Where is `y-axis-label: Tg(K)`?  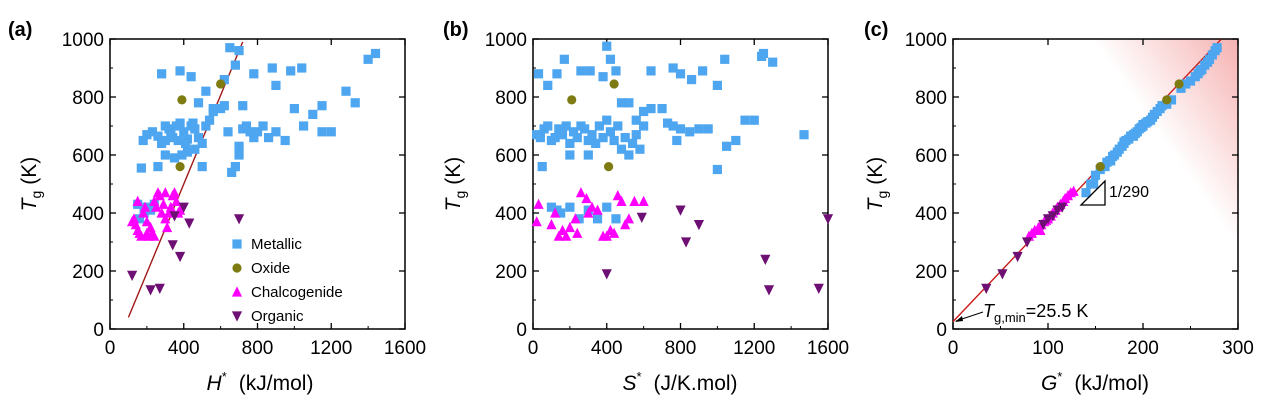 y-axis-label: Tg(K) is located at coordinates (455, 184).